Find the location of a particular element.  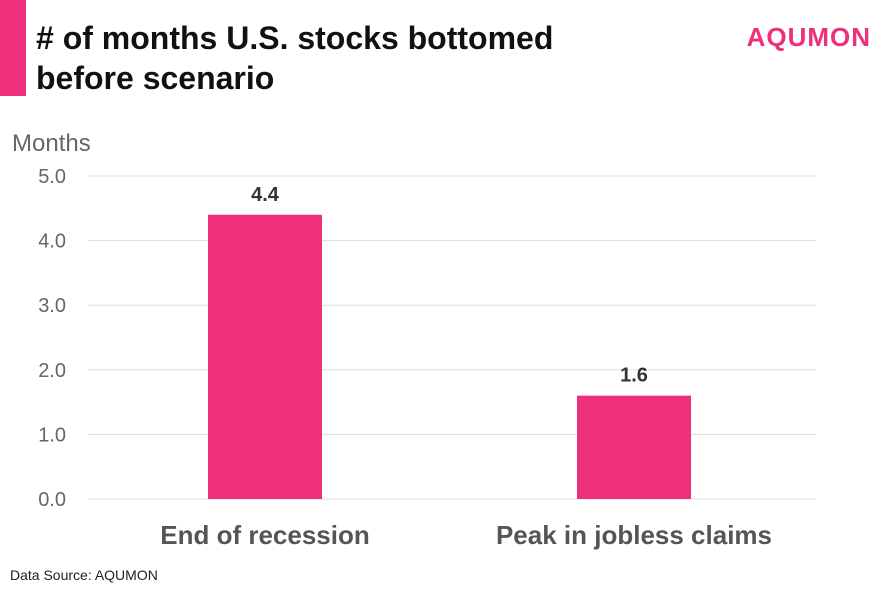

y-axis-label: Months is located at coordinates (51, 143).